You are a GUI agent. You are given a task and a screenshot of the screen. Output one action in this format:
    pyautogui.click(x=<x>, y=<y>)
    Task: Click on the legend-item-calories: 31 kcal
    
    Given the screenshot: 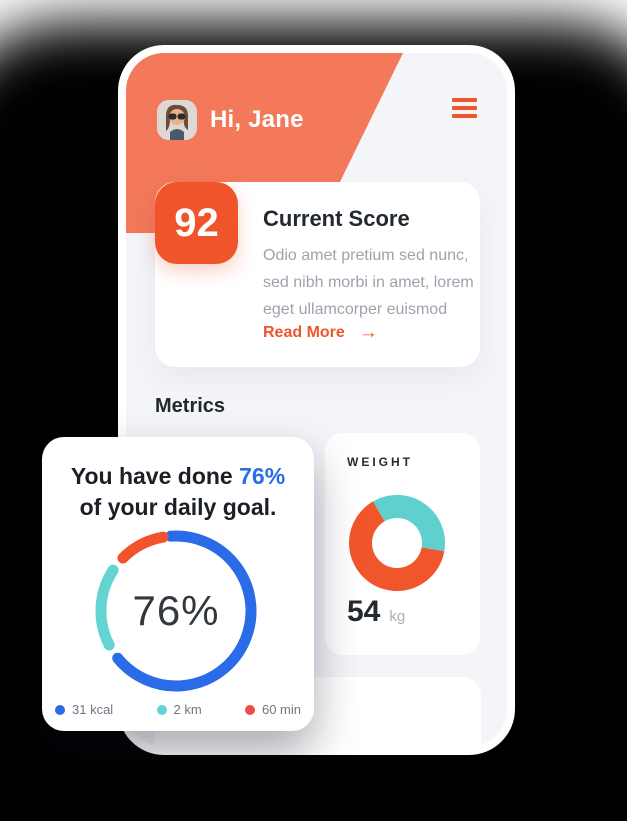 What is the action you would take?
    pyautogui.click(x=84, y=709)
    